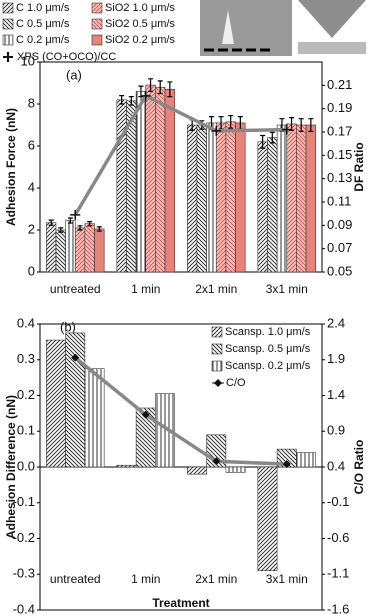 Image resolution: width=369 pixels, height=616 pixels. What do you see at coordinates (246, 28) in the screenshot?
I see `sem-image` at bounding box center [246, 28].